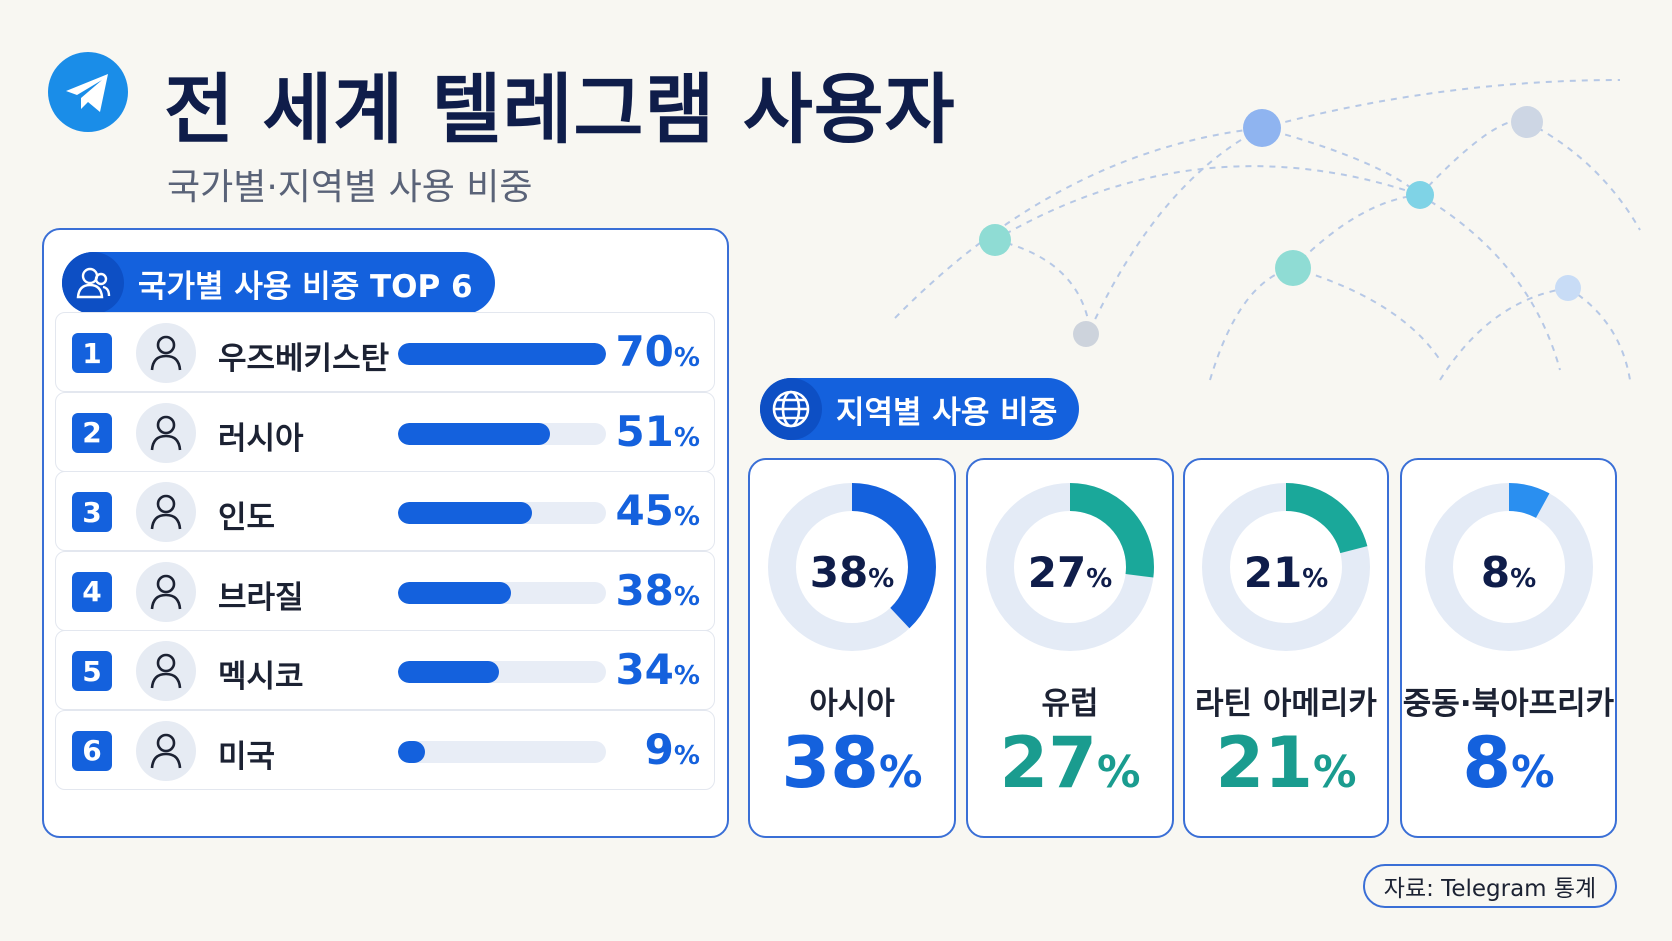  What do you see at coordinates (261, 677) in the screenshot?
I see `country-name: 멕시코` at bounding box center [261, 677].